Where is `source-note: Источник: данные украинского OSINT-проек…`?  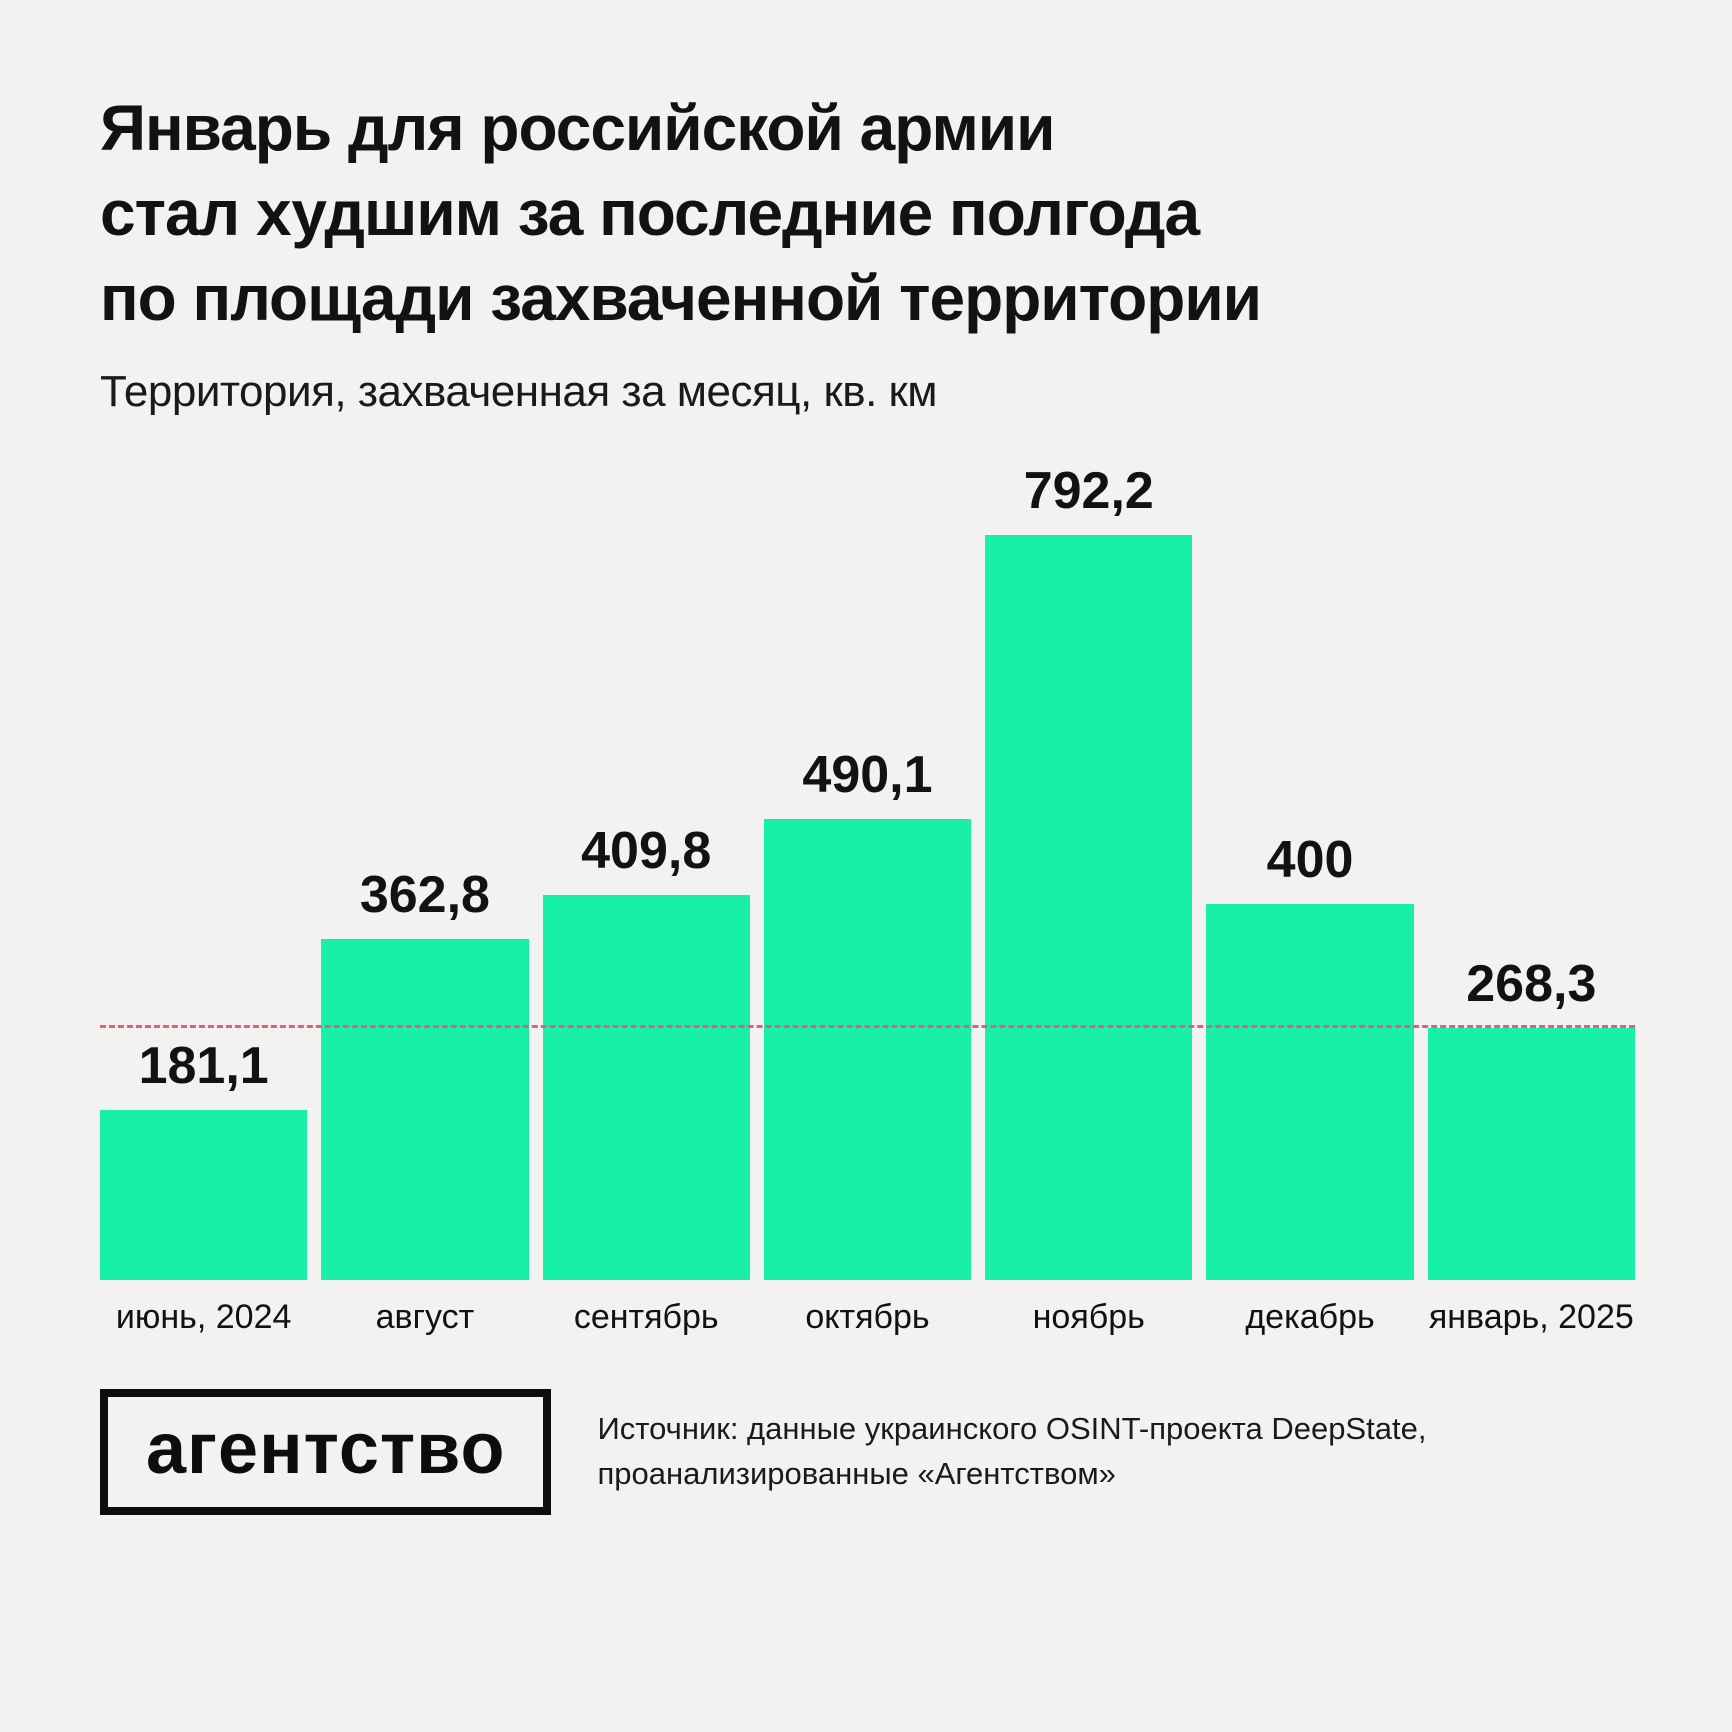
source-note: Источник: данные украинского OSINT-проек… is located at coordinates (1011, 1452).